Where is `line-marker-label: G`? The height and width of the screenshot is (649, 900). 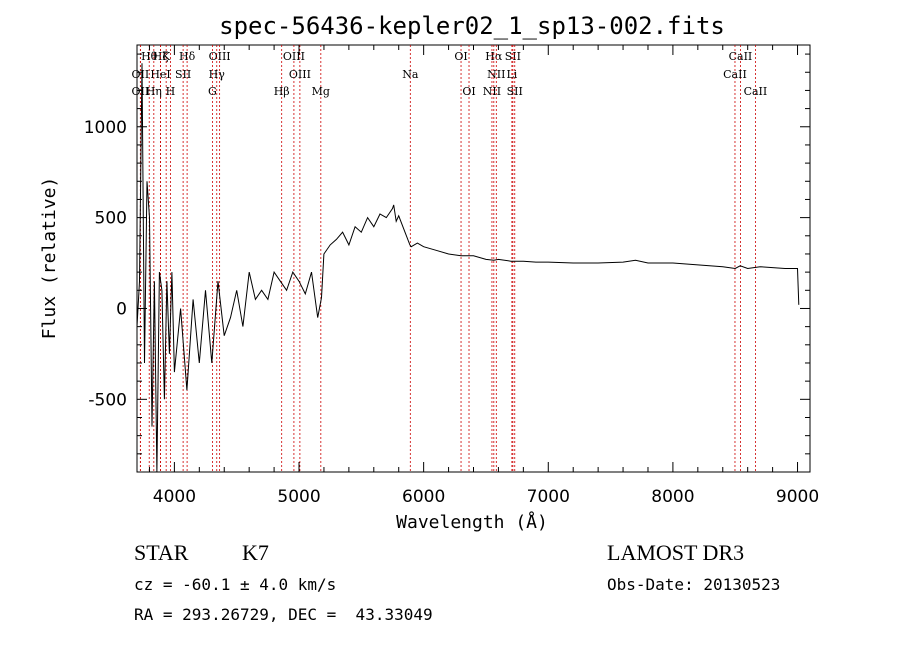
line-marker-label: G is located at coordinates (212, 91).